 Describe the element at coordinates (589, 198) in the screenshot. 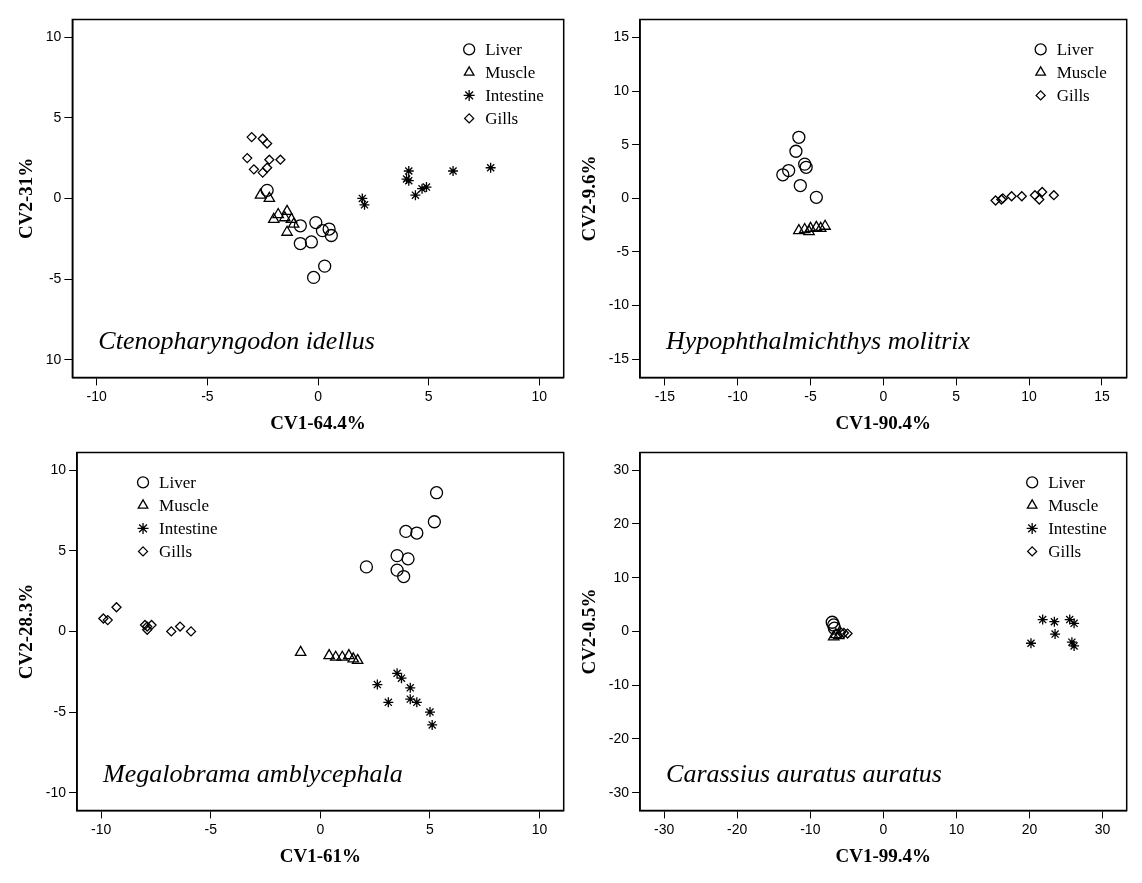

I see `y-axis-title: CV2-9.6%` at that location.